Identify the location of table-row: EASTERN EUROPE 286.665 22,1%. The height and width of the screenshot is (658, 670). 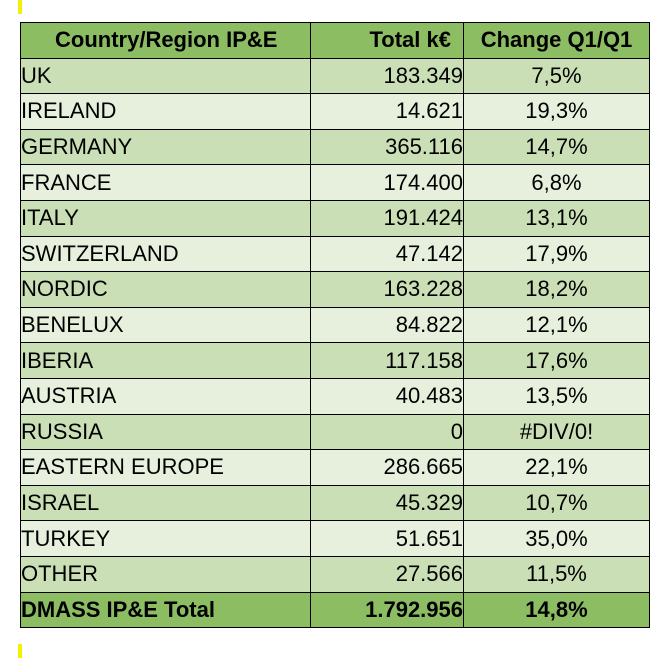
(335, 467).